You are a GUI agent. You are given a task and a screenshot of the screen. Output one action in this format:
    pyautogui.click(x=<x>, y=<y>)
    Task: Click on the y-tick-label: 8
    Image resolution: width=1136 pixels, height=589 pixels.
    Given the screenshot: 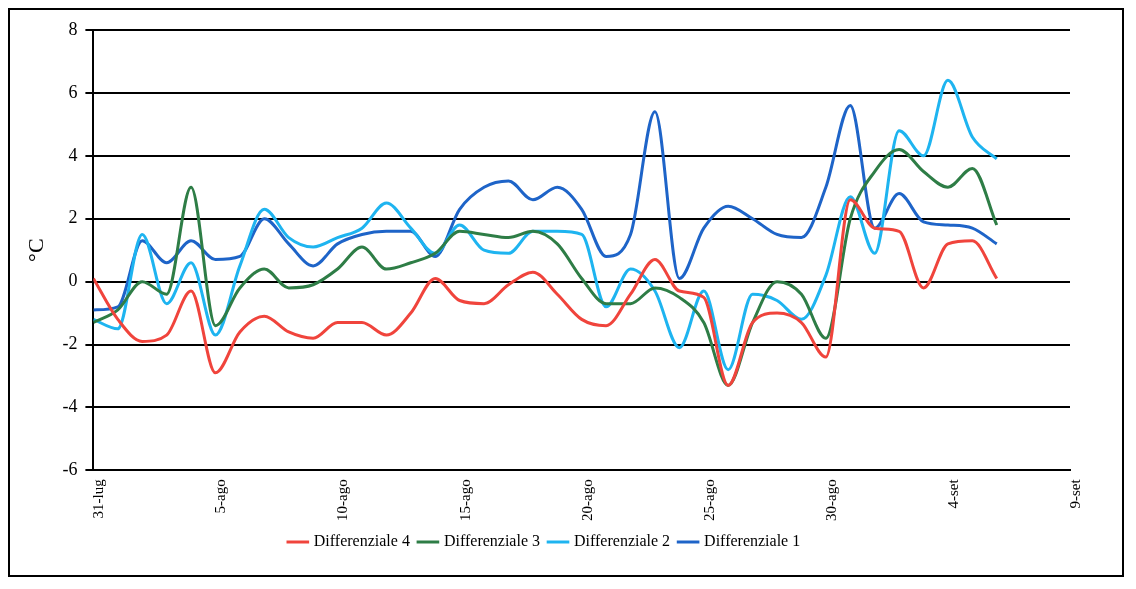 What is the action you would take?
    pyautogui.click(x=73, y=28)
    